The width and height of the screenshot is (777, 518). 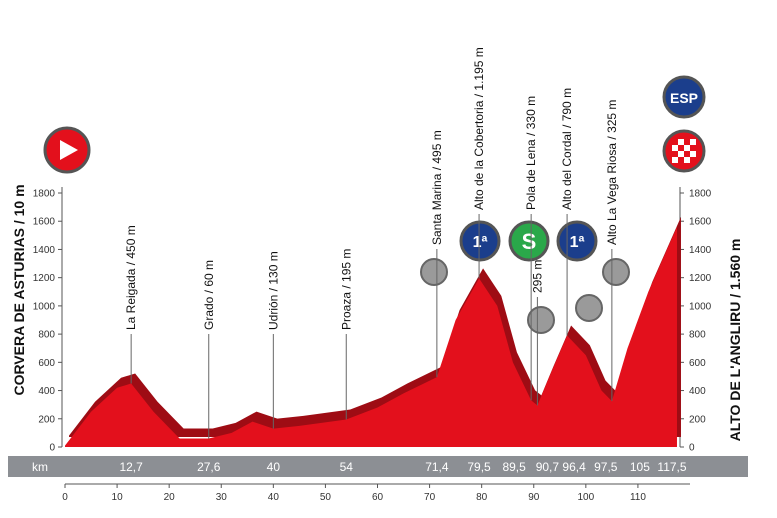 What do you see at coordinates (735, 340) in the screenshot?
I see `finish-label: ALTO DE L'ANGLIRU / 1.560 m` at bounding box center [735, 340].